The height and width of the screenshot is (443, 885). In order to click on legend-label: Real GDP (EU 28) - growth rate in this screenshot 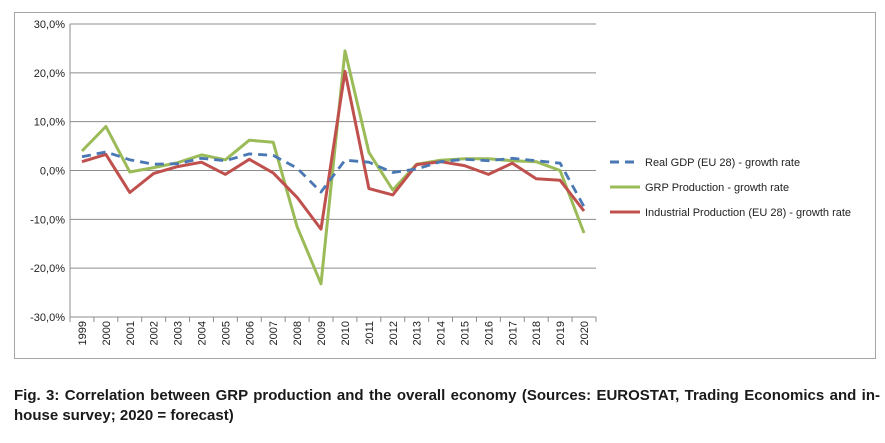, I will do `click(722, 163)`.